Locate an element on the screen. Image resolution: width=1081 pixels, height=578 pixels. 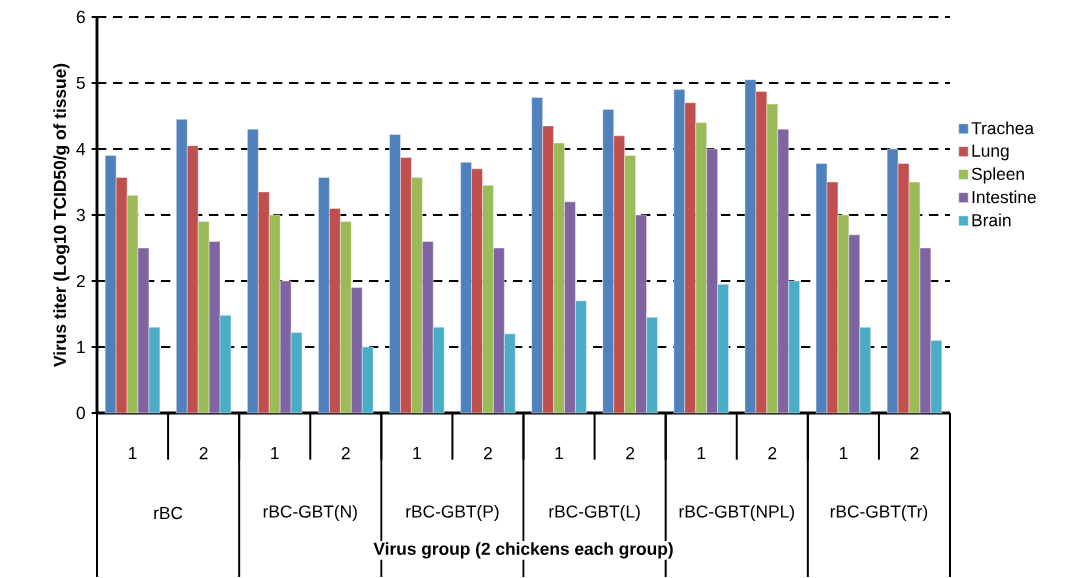
text: rBC-GBT(P) is located at coordinates (452, 513).